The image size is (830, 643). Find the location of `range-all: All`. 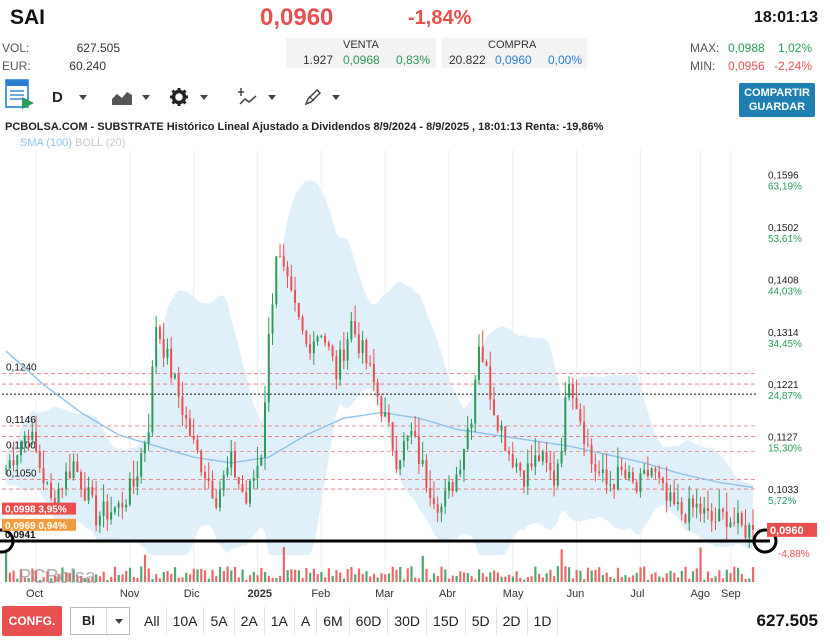

range-all: All is located at coordinates (152, 621).